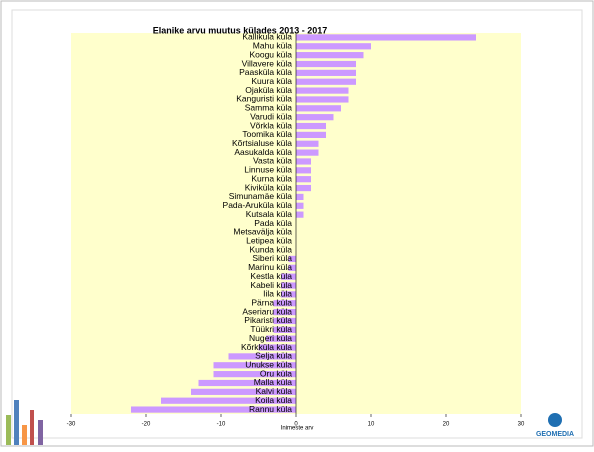 This screenshot has height=452, width=594. I want to click on y-tick-label: Vasta küla, so click(272, 161).